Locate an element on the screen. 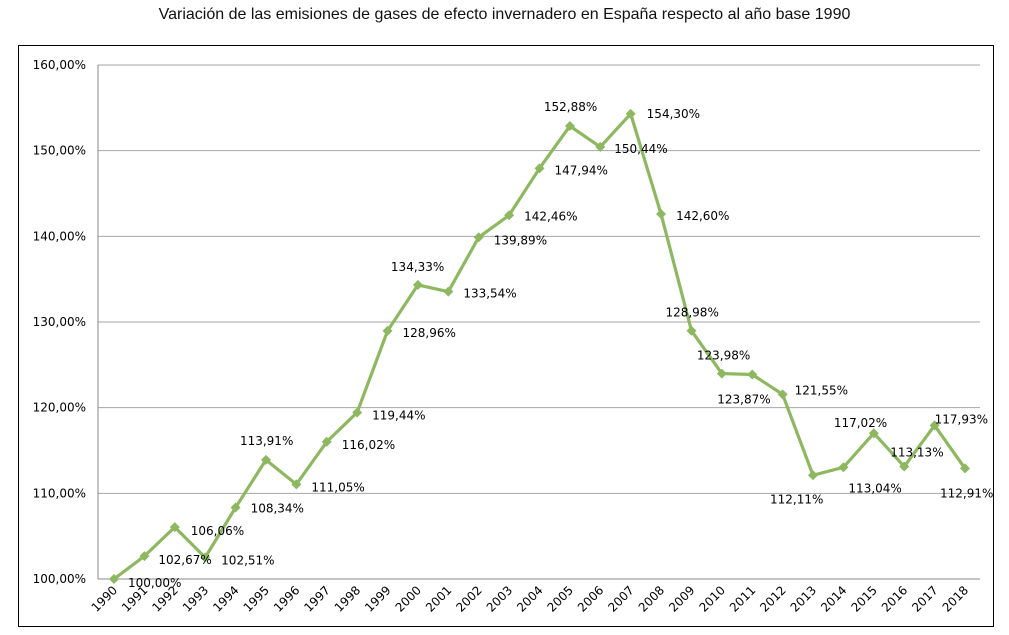 The image size is (1009, 635). data-label: 123,98% is located at coordinates (723, 356).